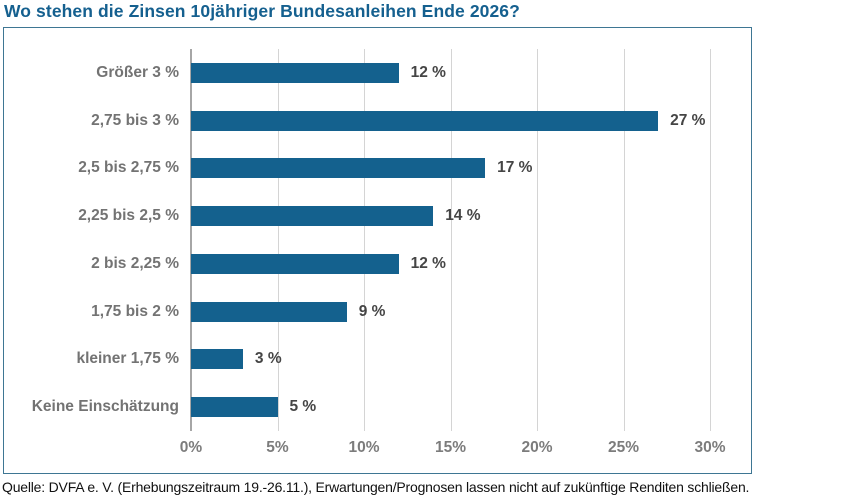 The height and width of the screenshot is (503, 863). I want to click on chart-row: 1,75 bis 2 % 9 %, so click(377, 312).